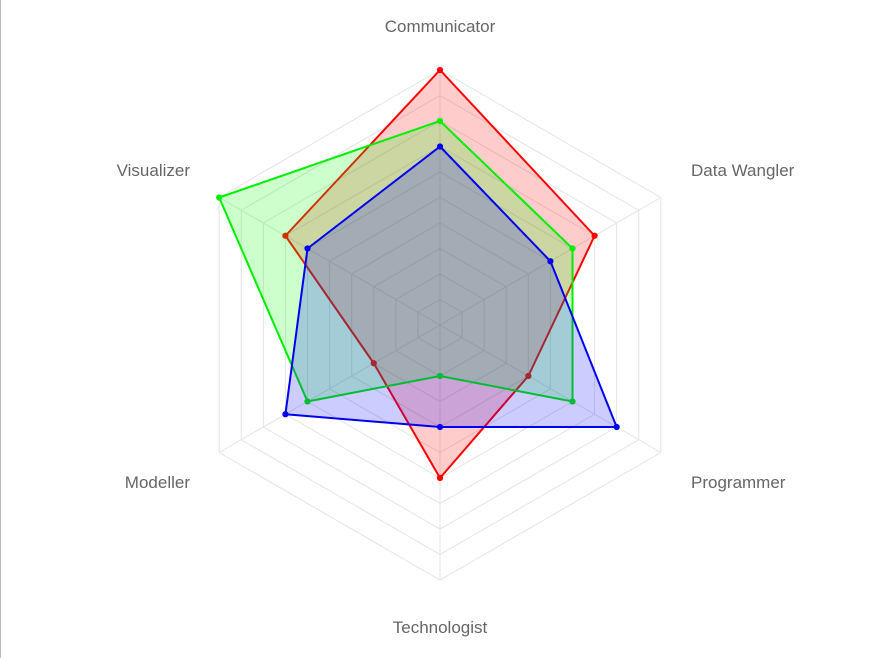 The width and height of the screenshot is (879, 658). What do you see at coordinates (738, 482) in the screenshot?
I see `axis-label-programmer: Programmer` at bounding box center [738, 482].